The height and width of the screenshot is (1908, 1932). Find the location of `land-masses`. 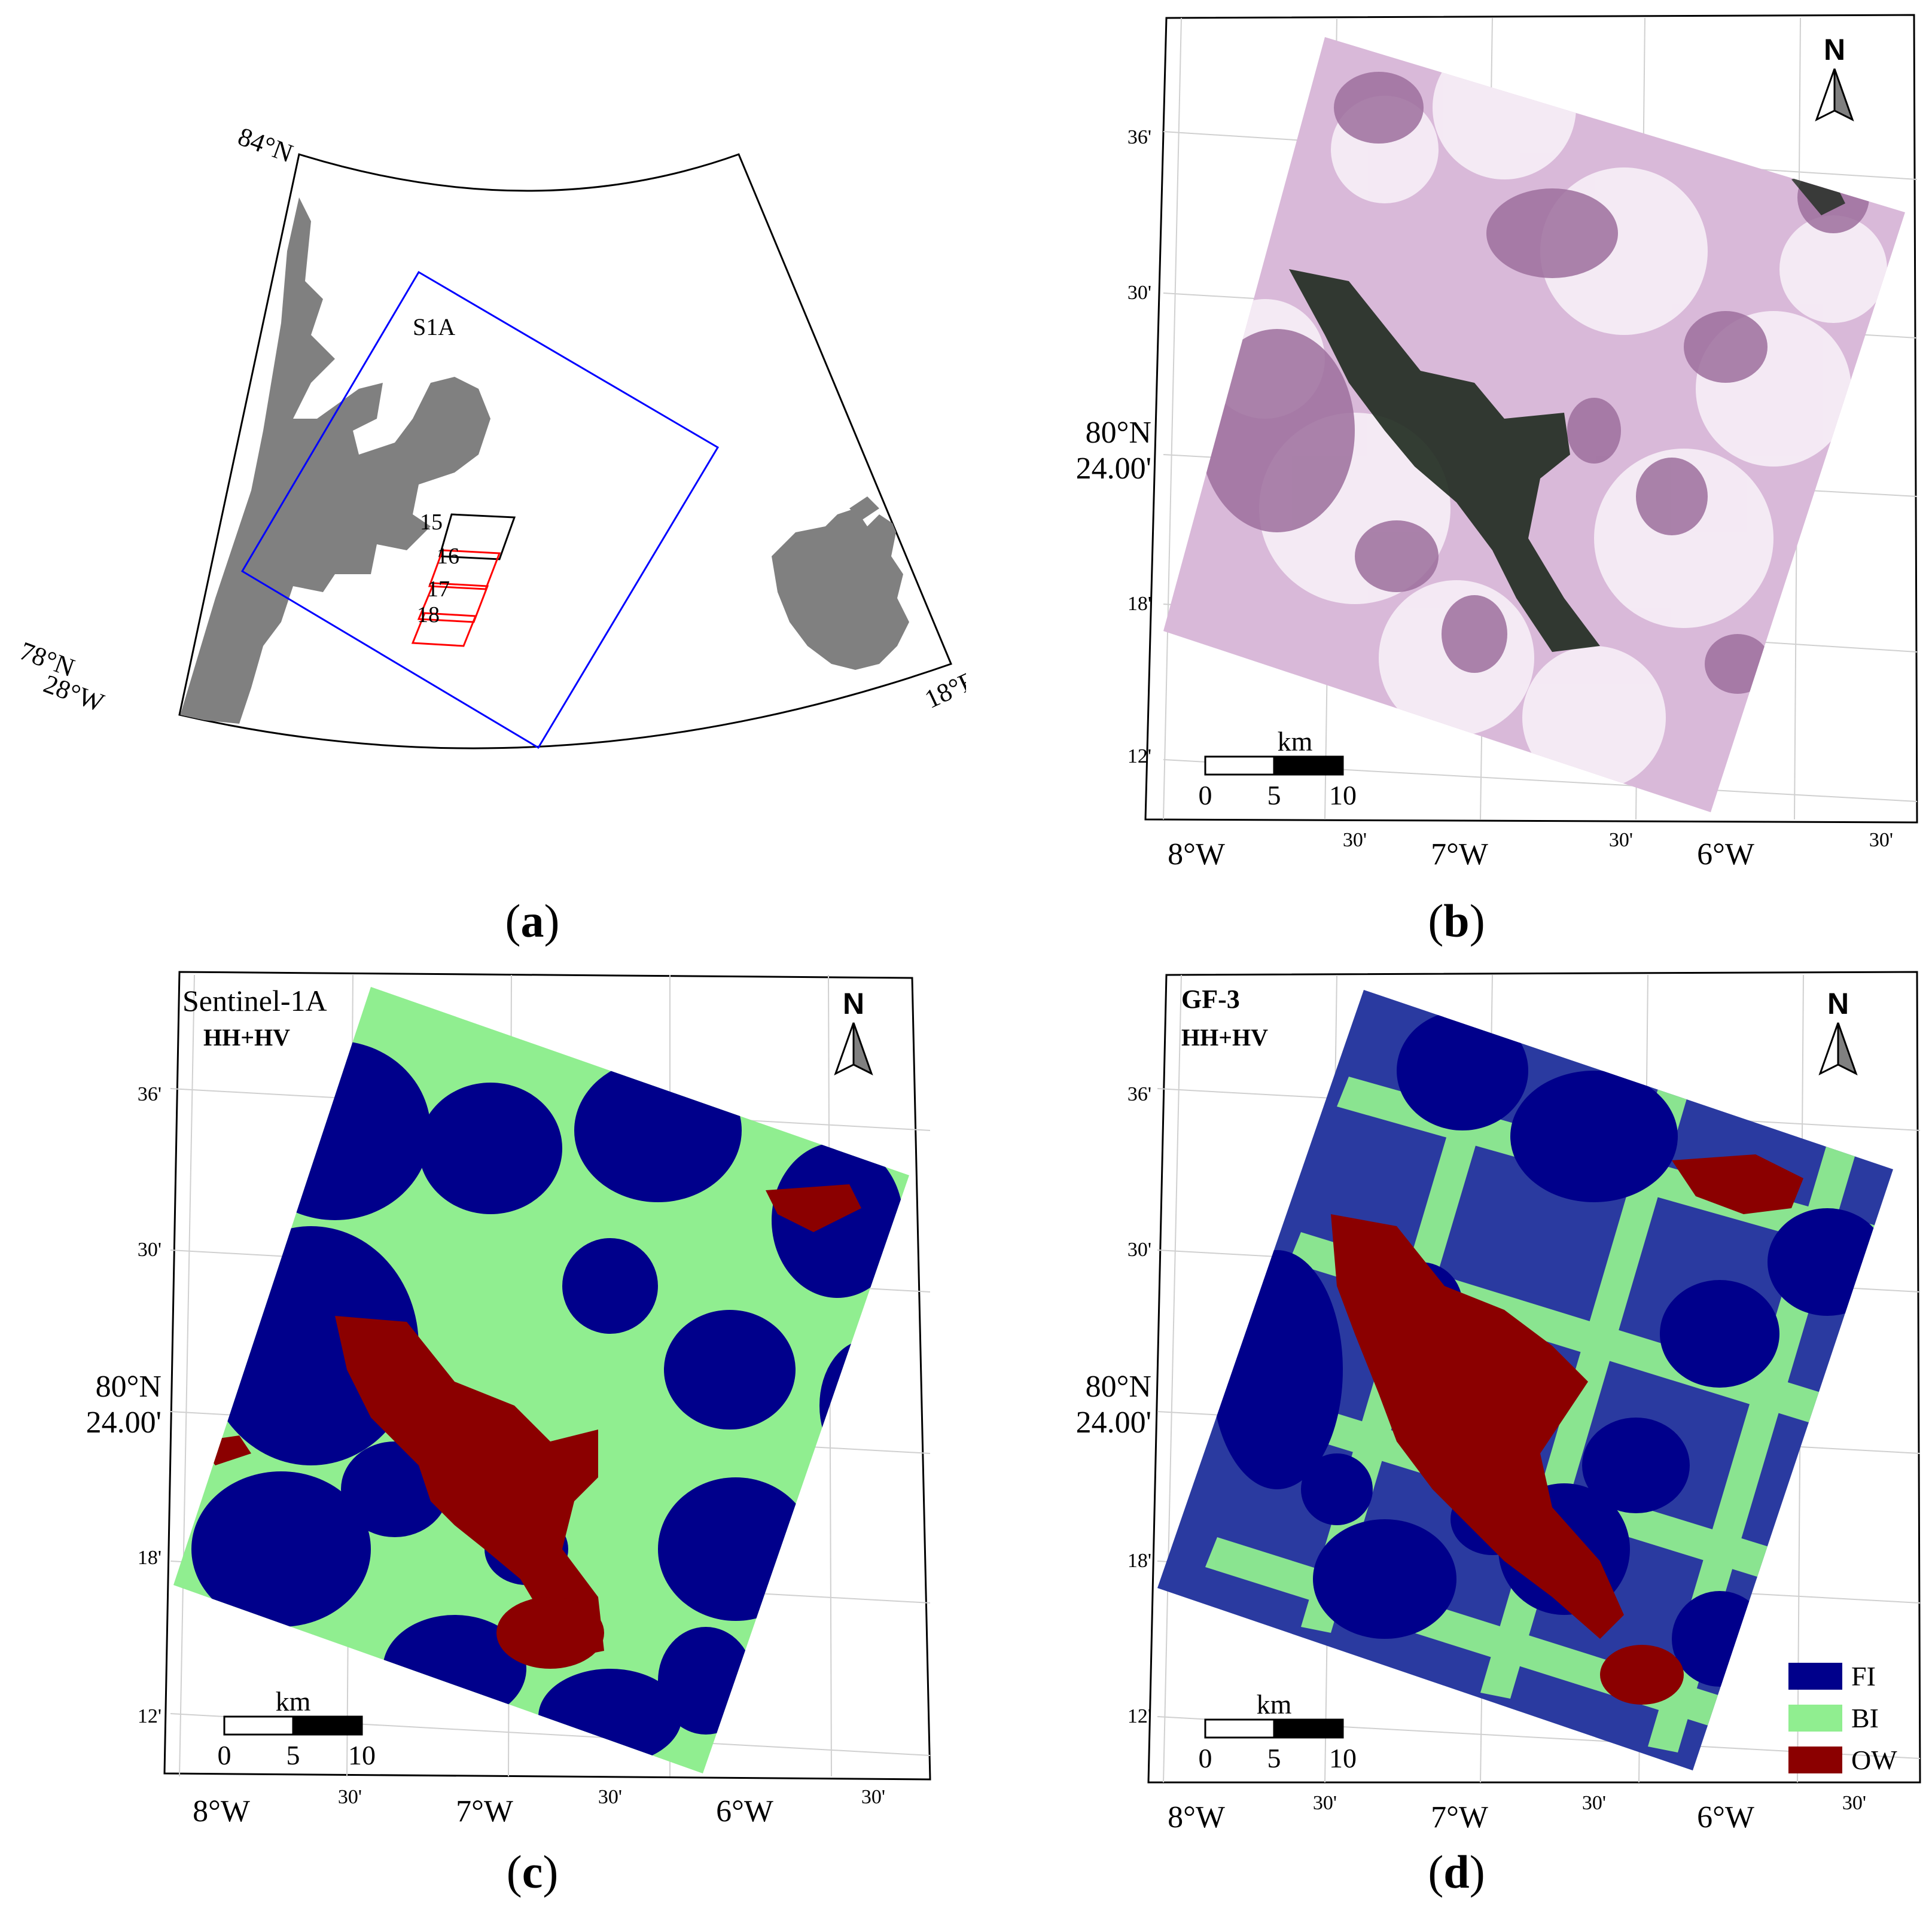

land-masses is located at coordinates (544, 461).